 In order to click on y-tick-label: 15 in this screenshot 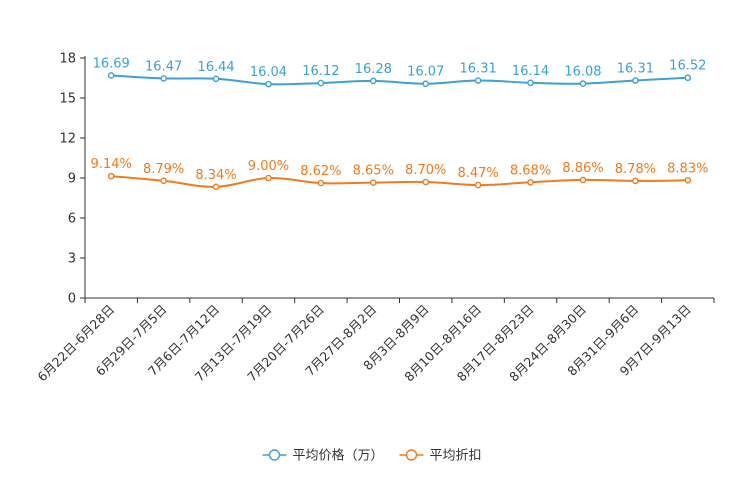, I will do `click(67, 99)`.